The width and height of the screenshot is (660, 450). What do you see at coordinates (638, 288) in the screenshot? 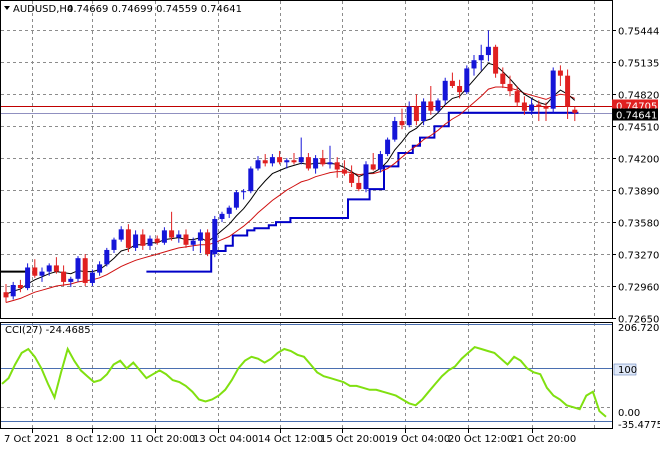
I see `price-tick-label: 0.72960` at bounding box center [638, 288].